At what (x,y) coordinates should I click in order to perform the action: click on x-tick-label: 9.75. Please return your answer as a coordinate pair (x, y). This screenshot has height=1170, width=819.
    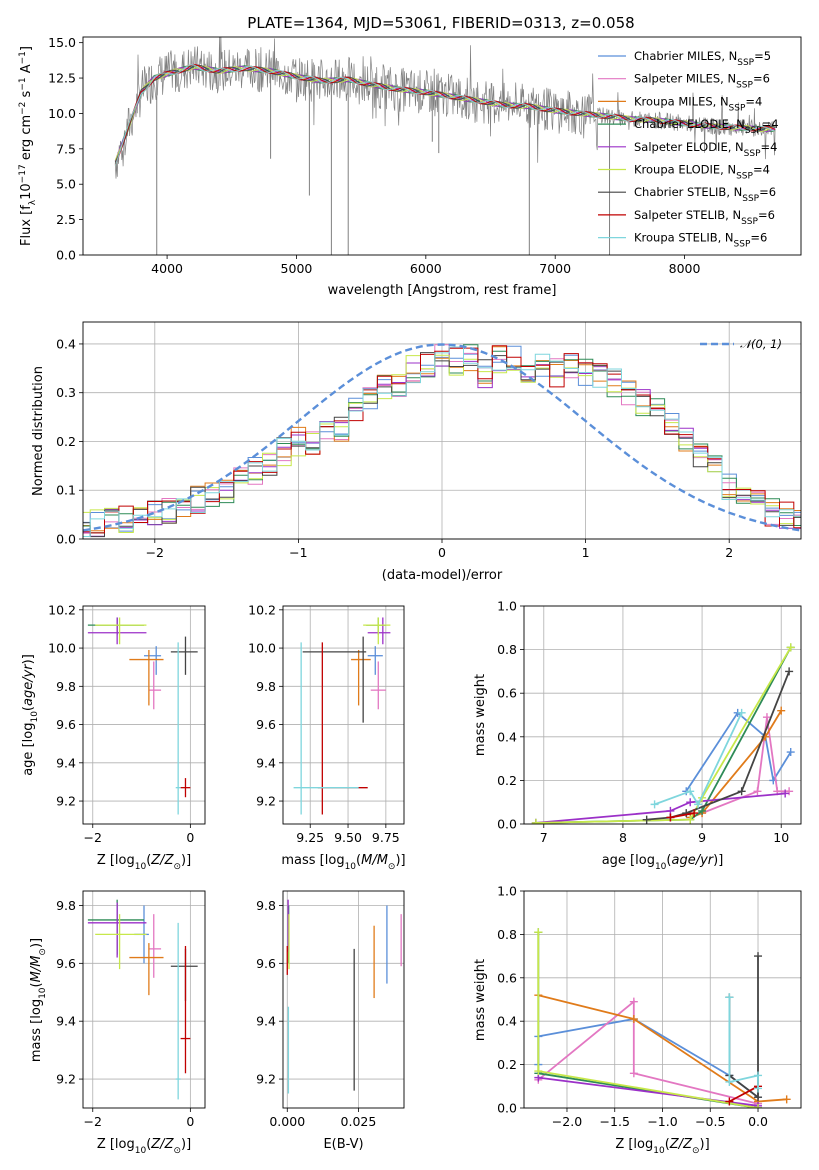
    Looking at the image, I should click on (386, 837).